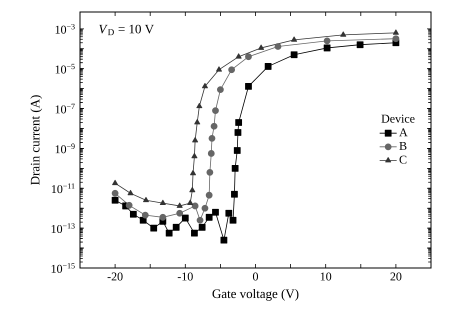  I want to click on x-tick-label: 20, so click(396, 276).